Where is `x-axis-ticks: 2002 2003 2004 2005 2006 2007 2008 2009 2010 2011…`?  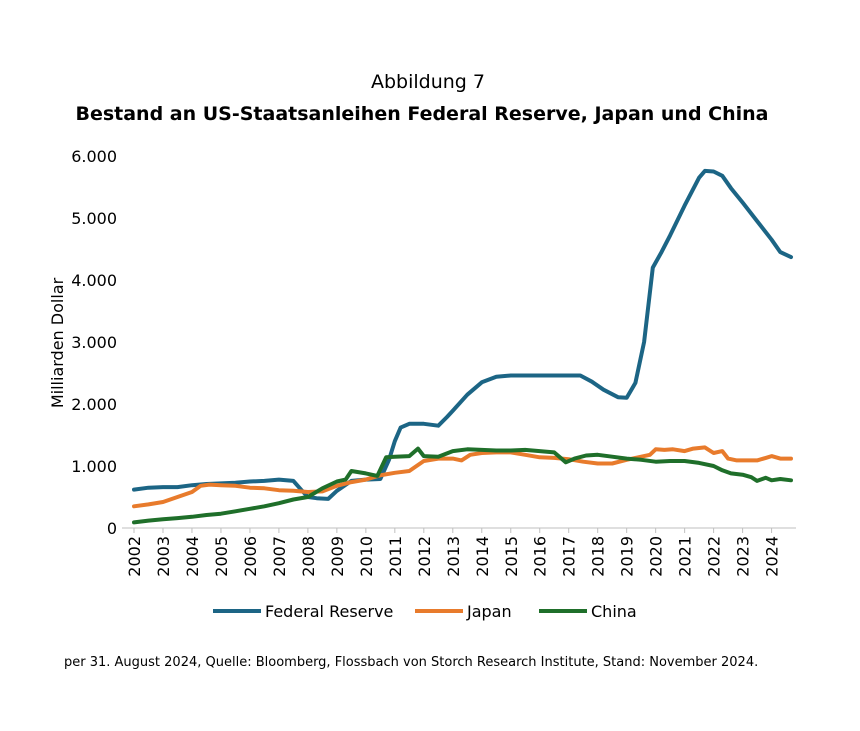 x-axis-ticks: 2002 2003 2004 2005 2006 2007 2008 2009 2010 2011… is located at coordinates (453, 552).